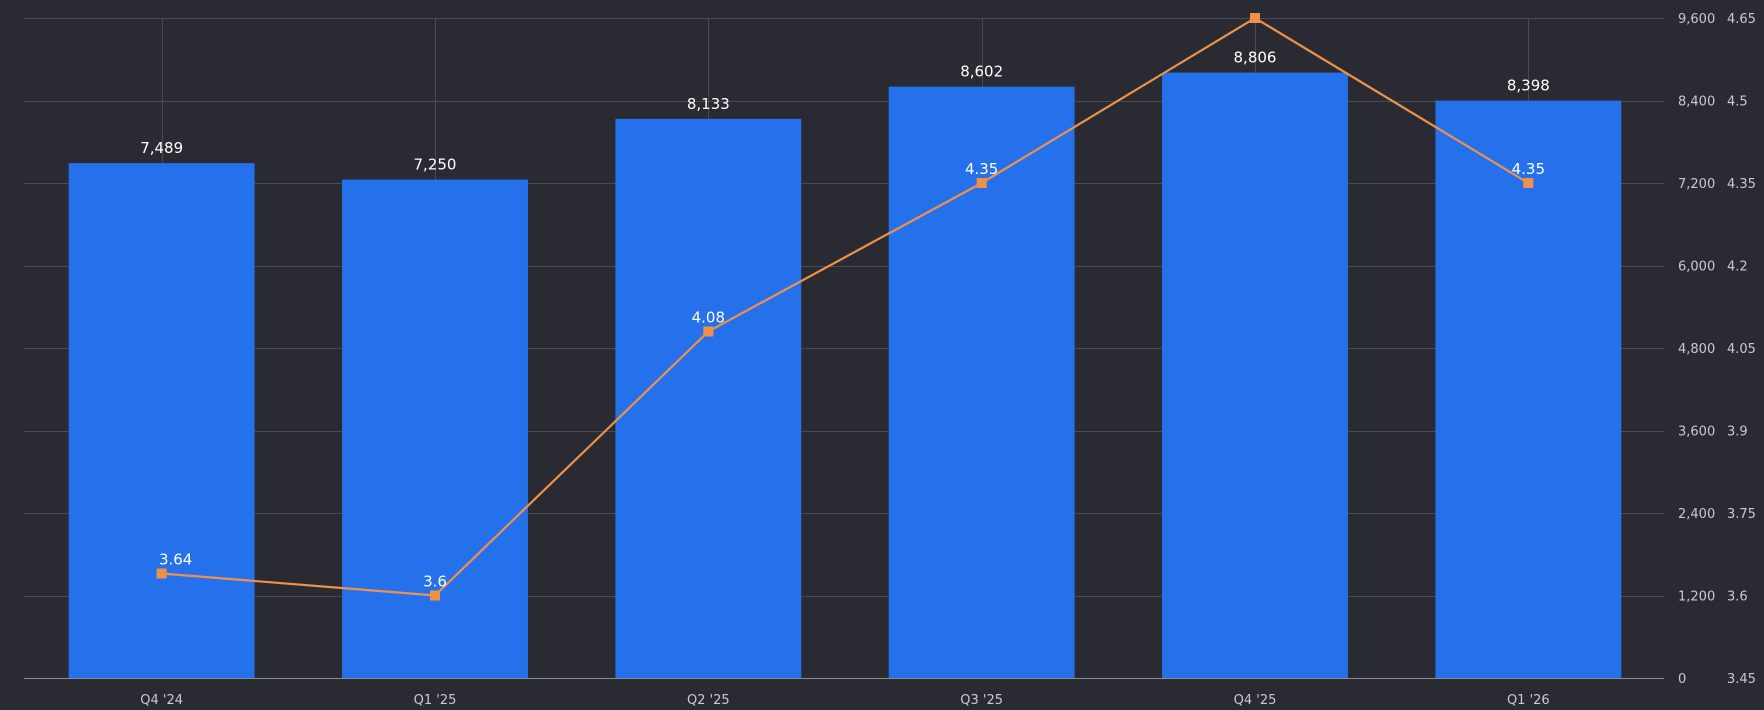  What do you see at coordinates (1741, 349) in the screenshot?
I see `y-right-tick-label: 4.05` at bounding box center [1741, 349].